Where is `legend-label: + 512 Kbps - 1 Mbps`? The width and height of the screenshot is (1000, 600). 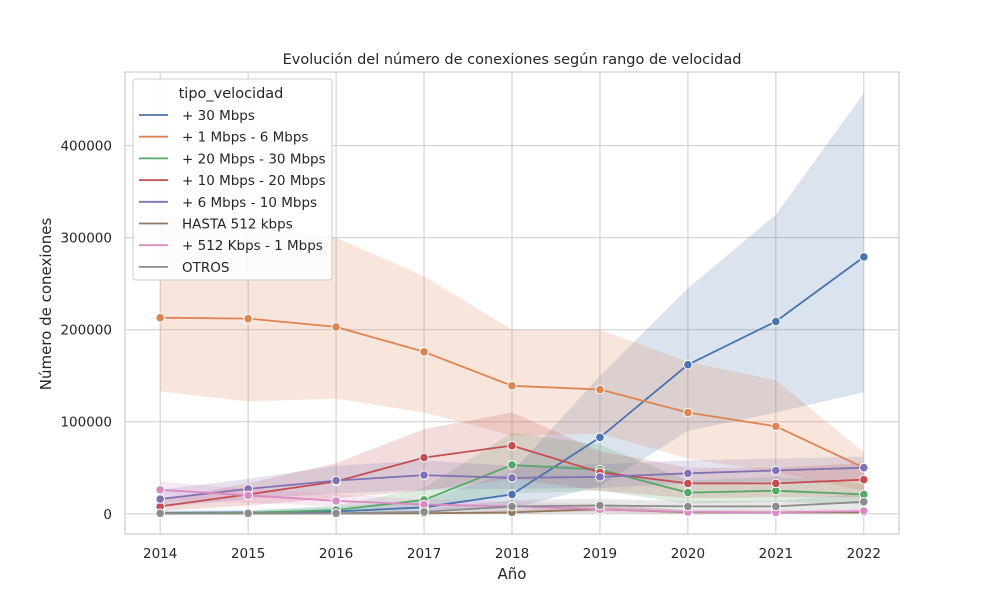 legend-label: + 512 Kbps - 1 Mbps is located at coordinates (252, 246).